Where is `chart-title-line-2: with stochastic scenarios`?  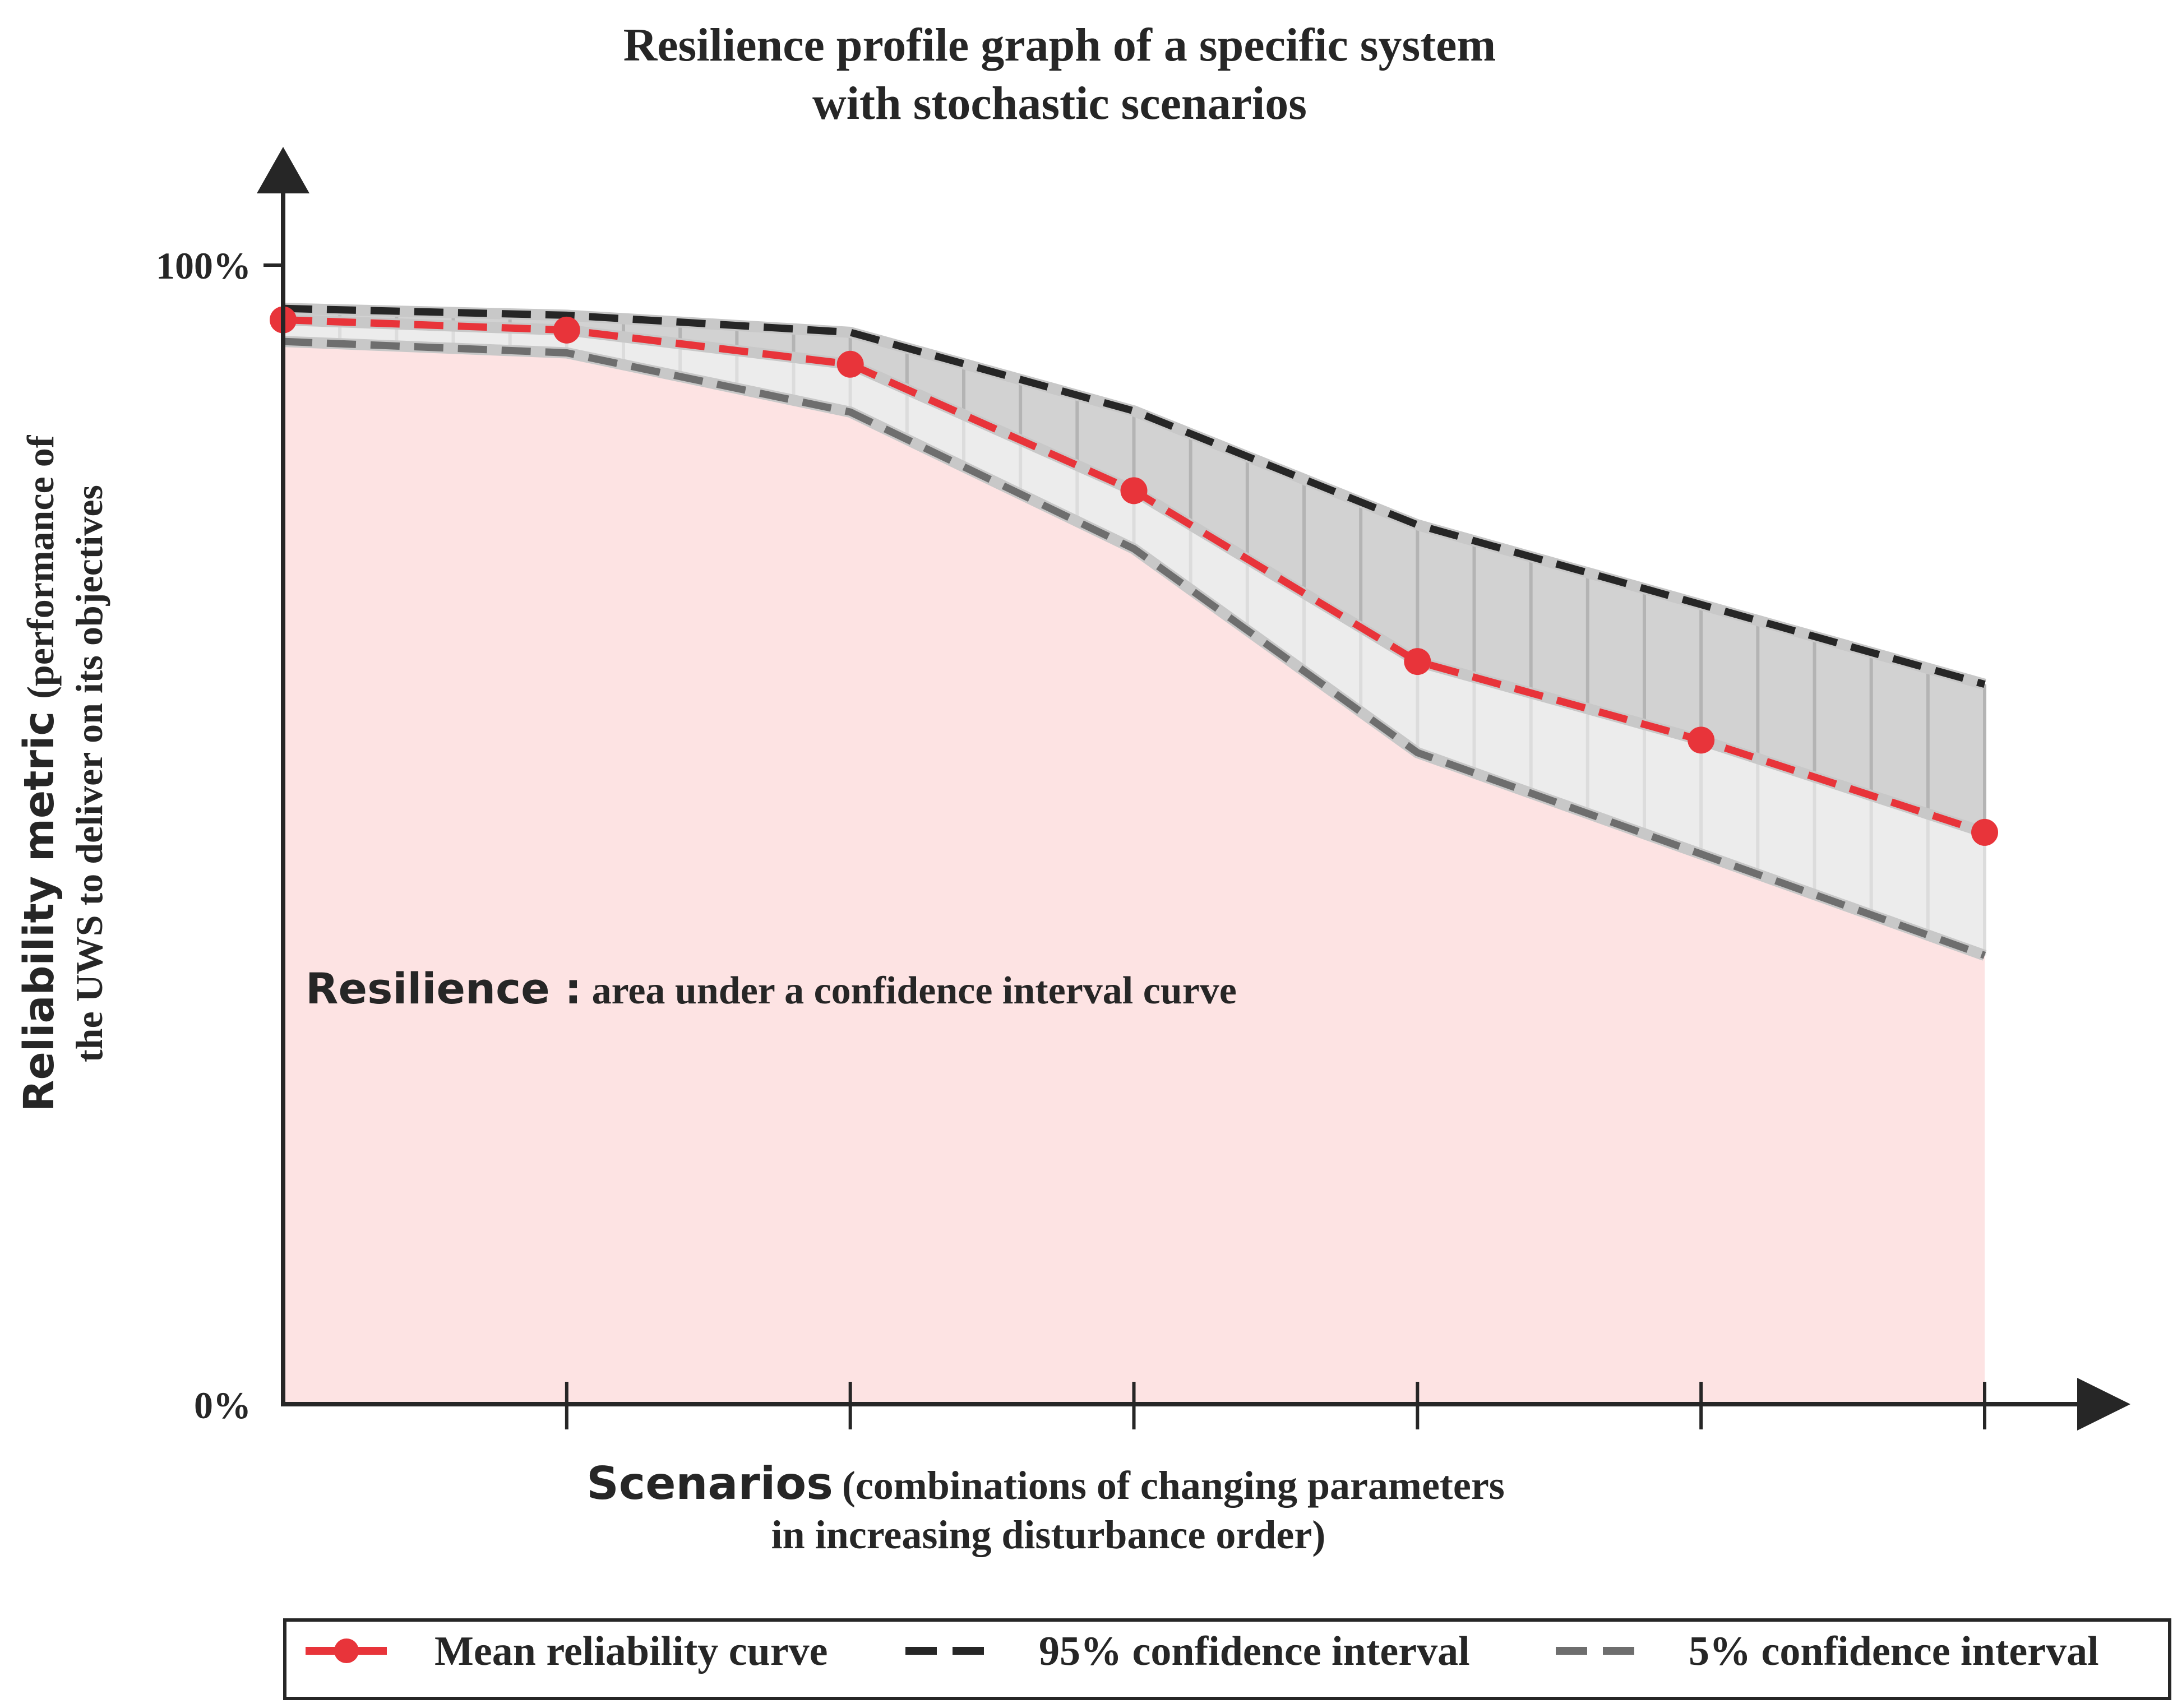 chart-title-line-2: with stochastic scenarios is located at coordinates (1059, 103).